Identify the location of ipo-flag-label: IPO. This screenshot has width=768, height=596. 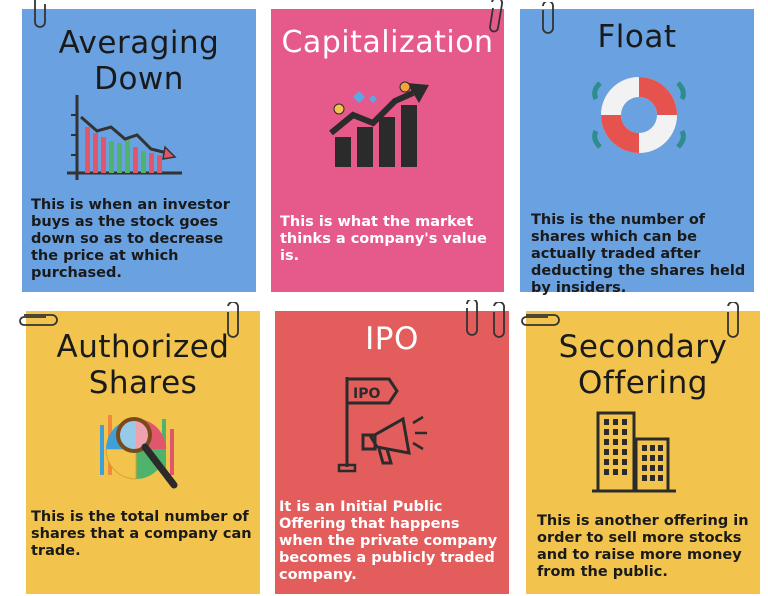
(366, 394).